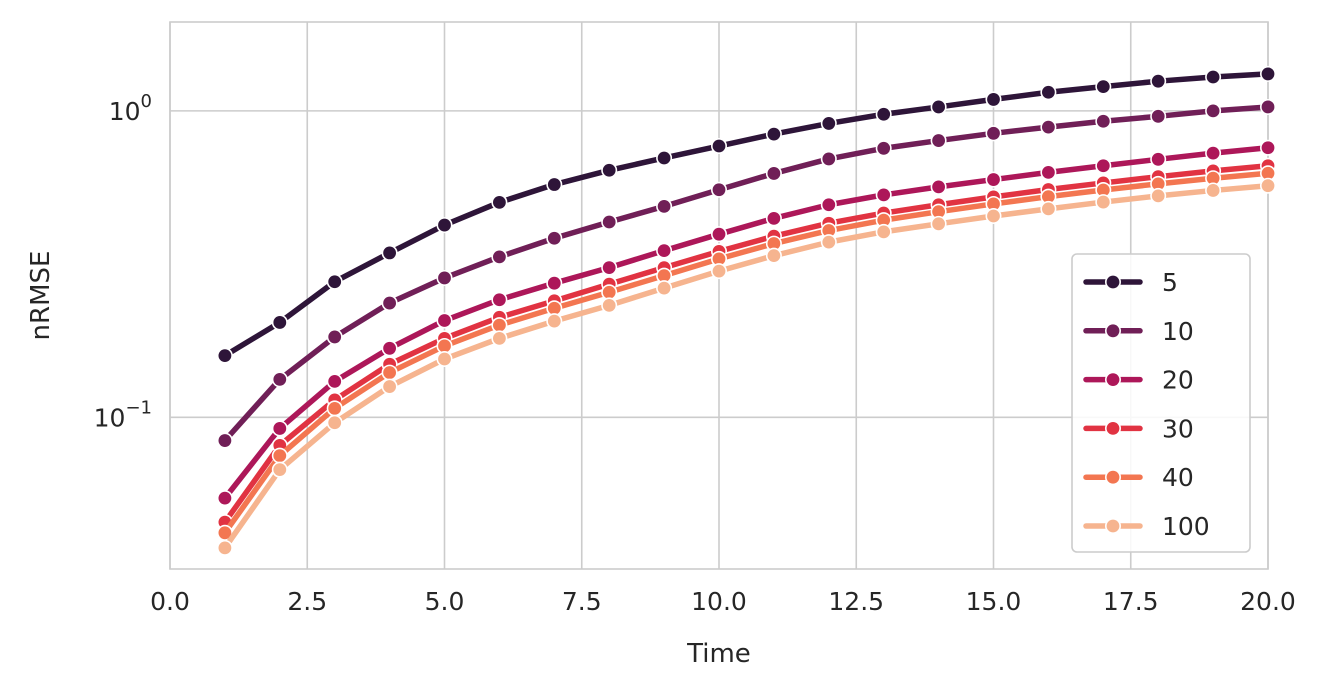  I want to click on x-tick-label: 2.5, so click(307, 601).